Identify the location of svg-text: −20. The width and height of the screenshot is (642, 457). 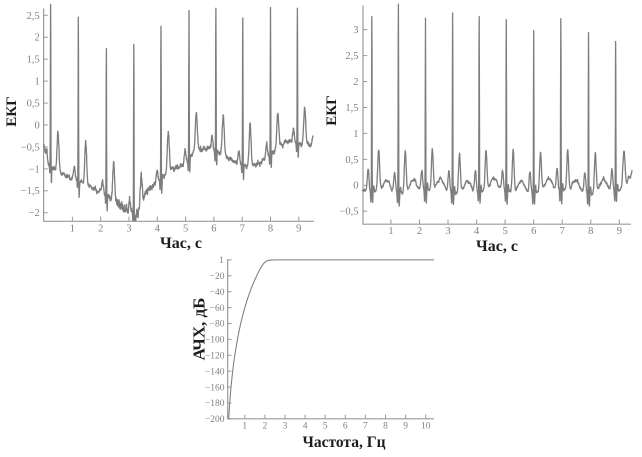
(217, 277).